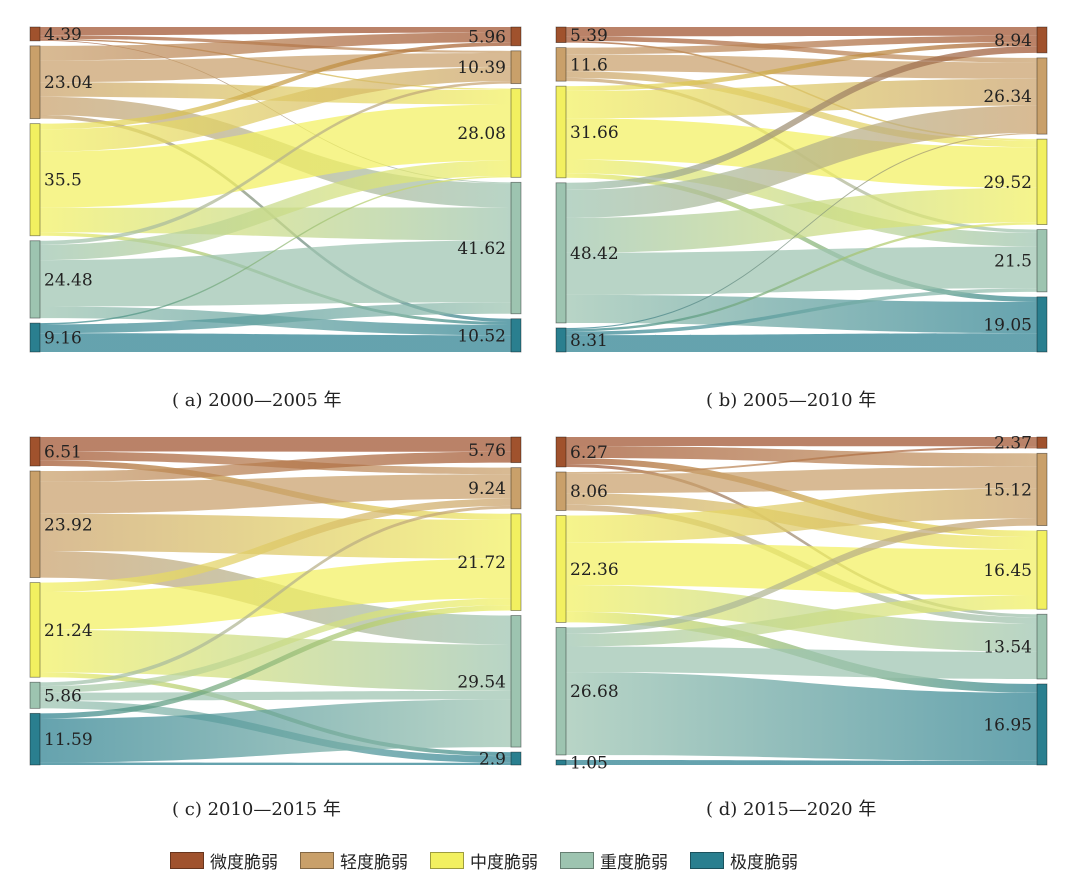 The height and width of the screenshot is (881, 1085). Describe the element at coordinates (801, 45) in the screenshot. I see `sankey-flow-b-light-to-slight` at that location.